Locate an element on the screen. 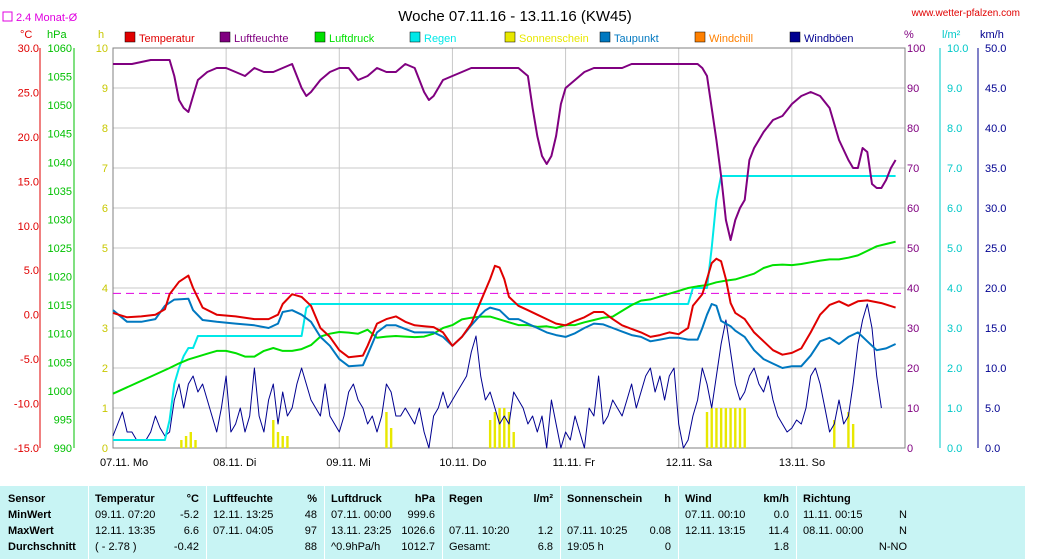 The image size is (1058, 559). pressure-tick-label: 1005 is located at coordinates (60, 363).